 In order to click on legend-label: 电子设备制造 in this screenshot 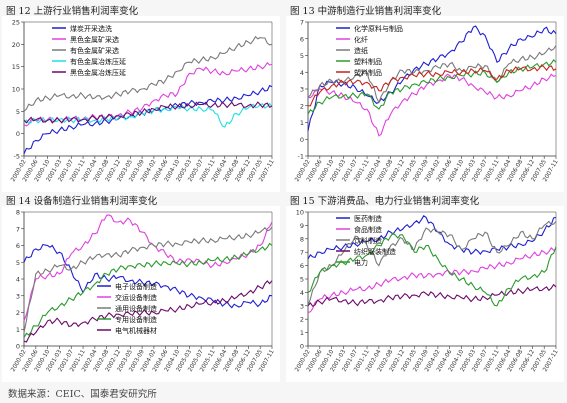, I will do `click(136, 286)`.